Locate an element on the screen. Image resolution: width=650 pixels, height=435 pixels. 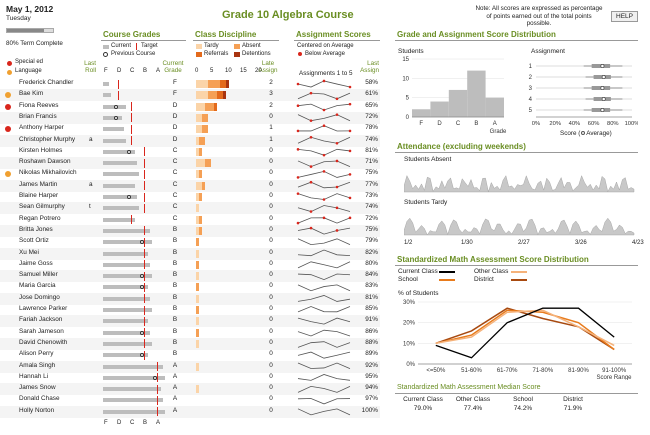
assignment-sparklines is located at coordinates (324, 247).